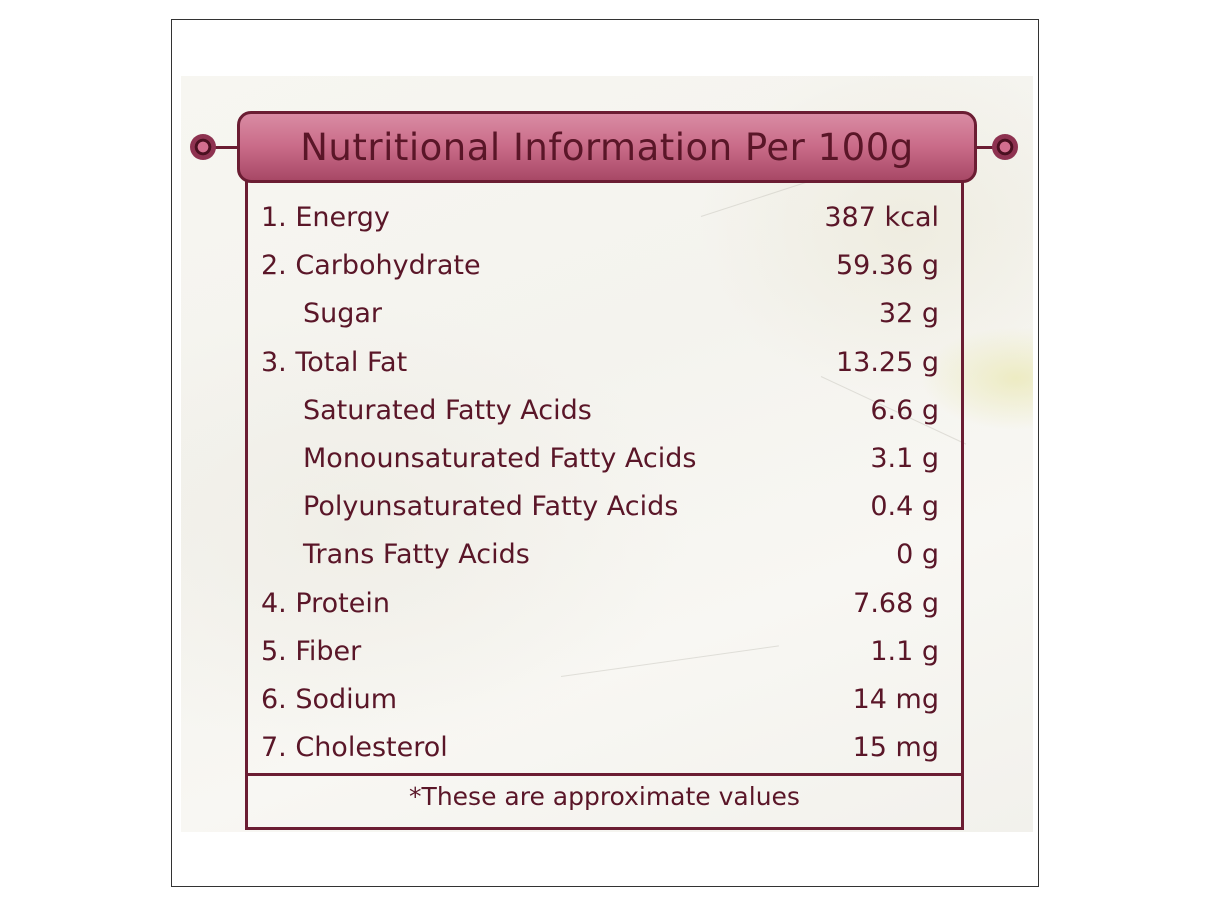  Describe the element at coordinates (988, 147) in the screenshot. I see `banner-right-connector` at that location.